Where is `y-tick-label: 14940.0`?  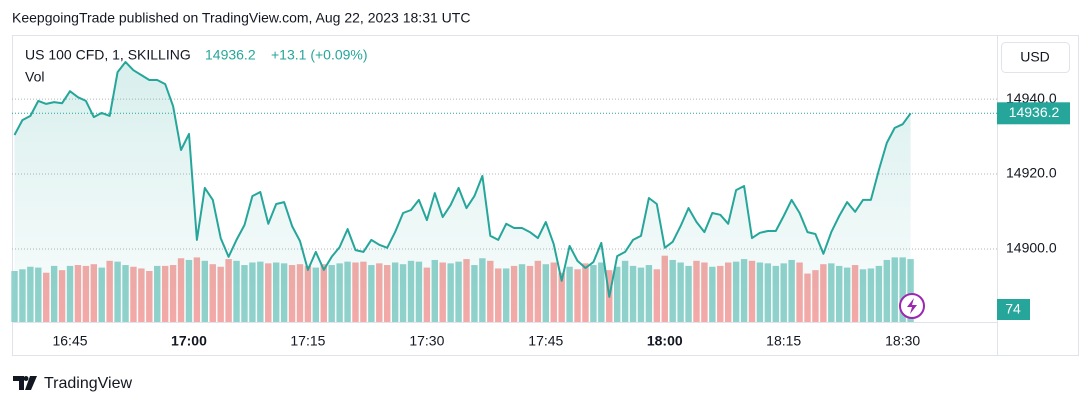 y-tick-label: 14940.0 is located at coordinates (1031, 98).